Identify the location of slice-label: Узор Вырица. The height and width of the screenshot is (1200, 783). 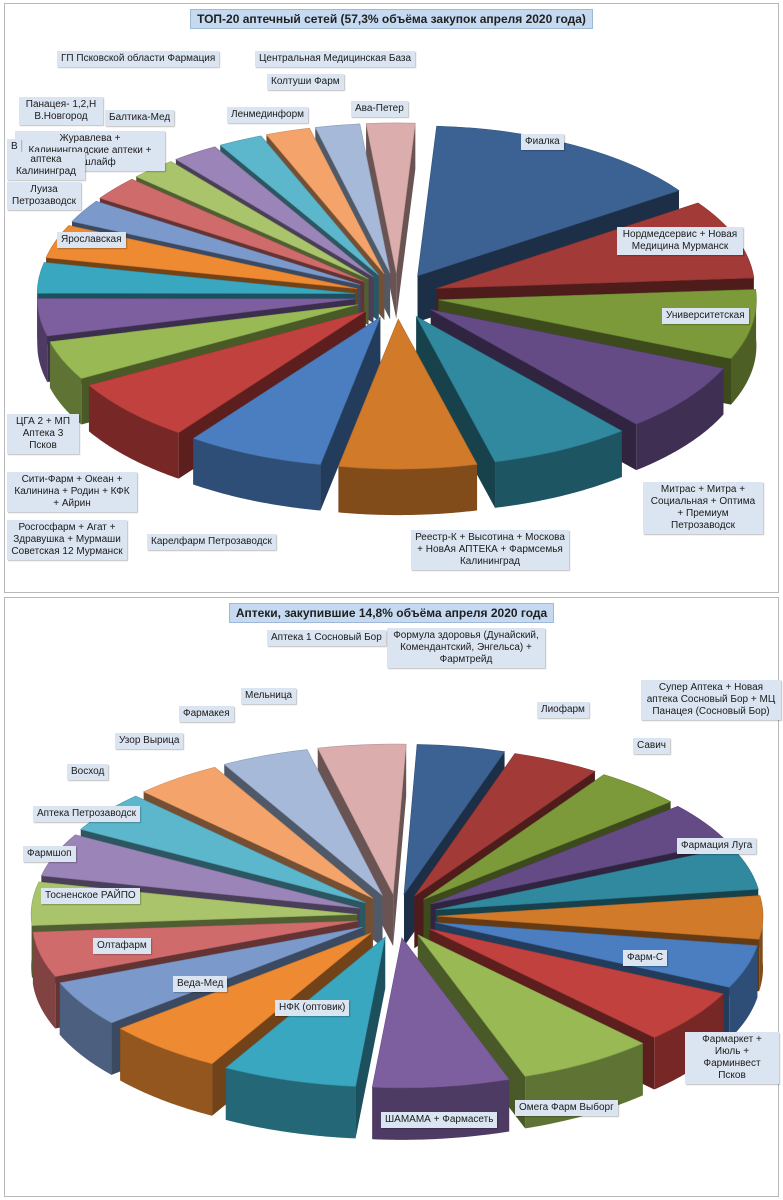
(149, 741).